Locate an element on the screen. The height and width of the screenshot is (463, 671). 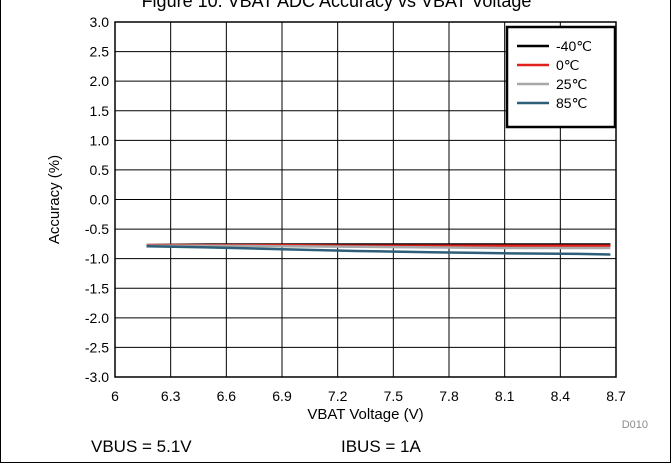
y-tick-label: 1.0 is located at coordinates (100, 140).